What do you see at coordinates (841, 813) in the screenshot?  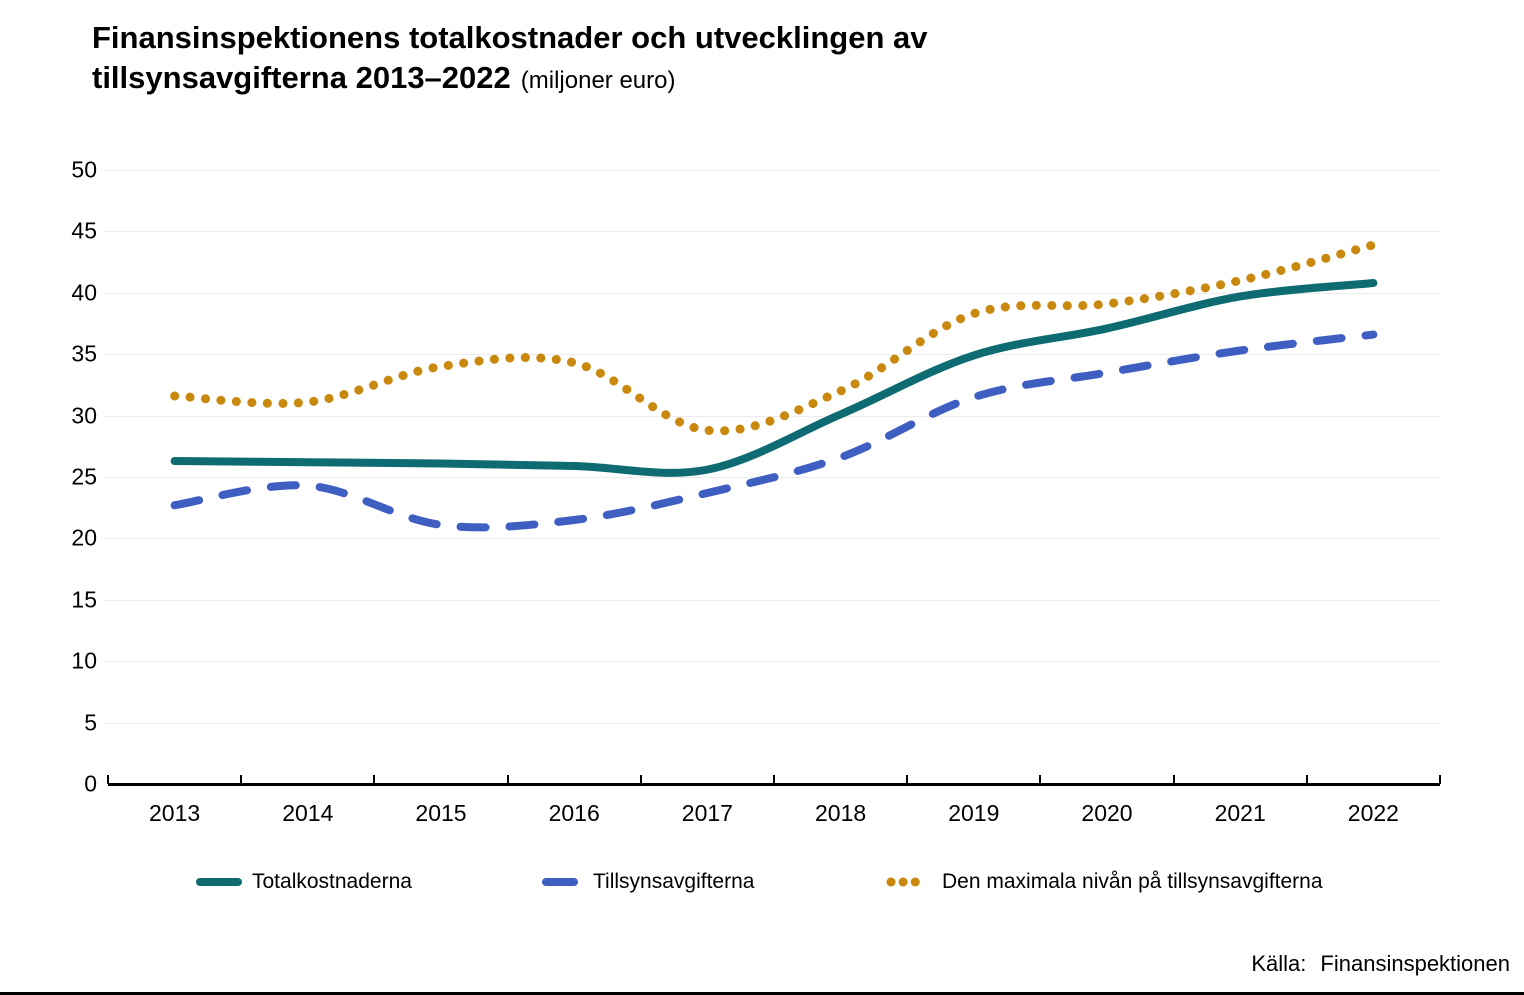 I see `x-axis-label: 2018` at bounding box center [841, 813].